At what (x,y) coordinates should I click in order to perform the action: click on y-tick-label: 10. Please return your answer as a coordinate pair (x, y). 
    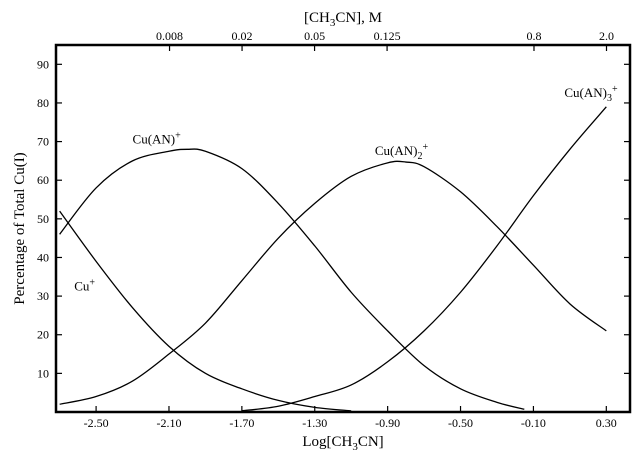
    Looking at the image, I should click on (43, 373).